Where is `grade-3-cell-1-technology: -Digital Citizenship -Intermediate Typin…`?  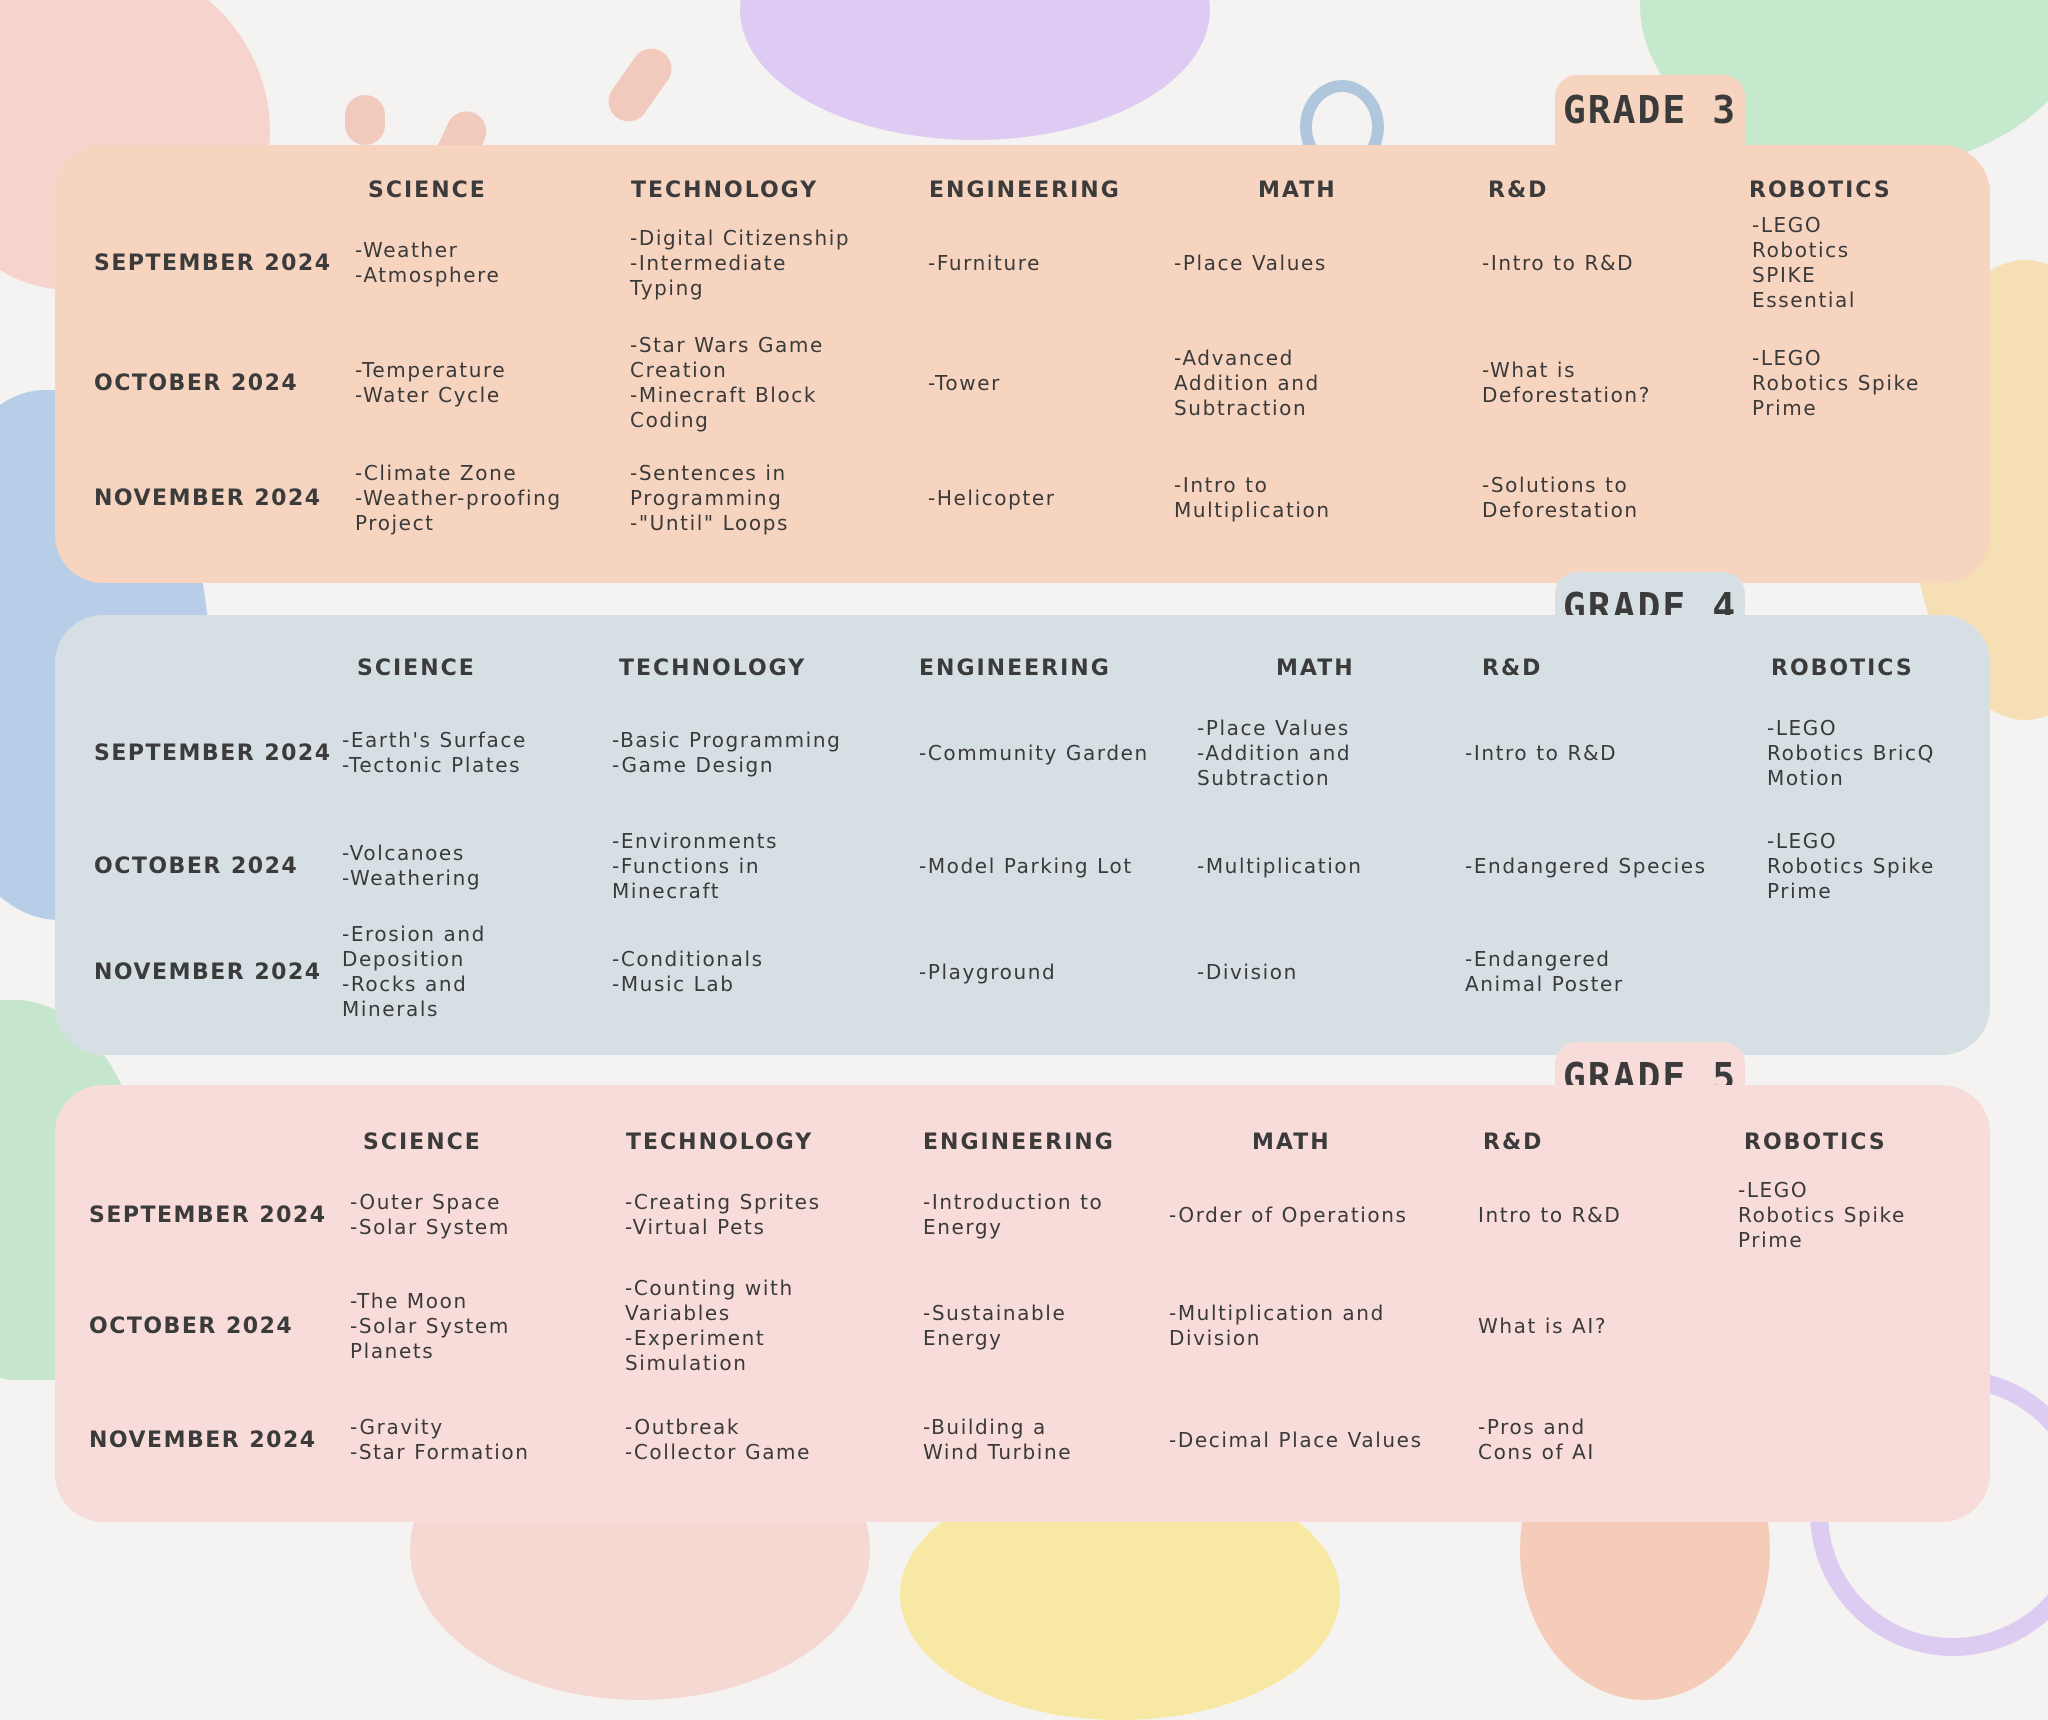 grade-3-cell-1-technology: -Digital Citizenship -Intermediate Typin… is located at coordinates (740, 262).